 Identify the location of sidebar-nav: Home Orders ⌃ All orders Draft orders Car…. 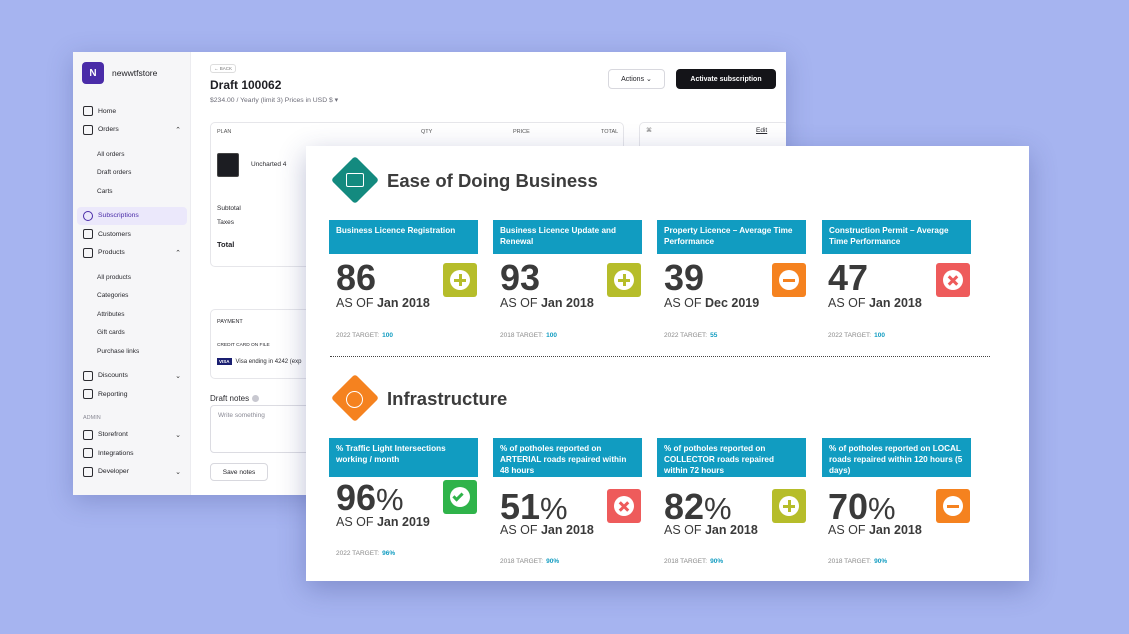
(132, 291).